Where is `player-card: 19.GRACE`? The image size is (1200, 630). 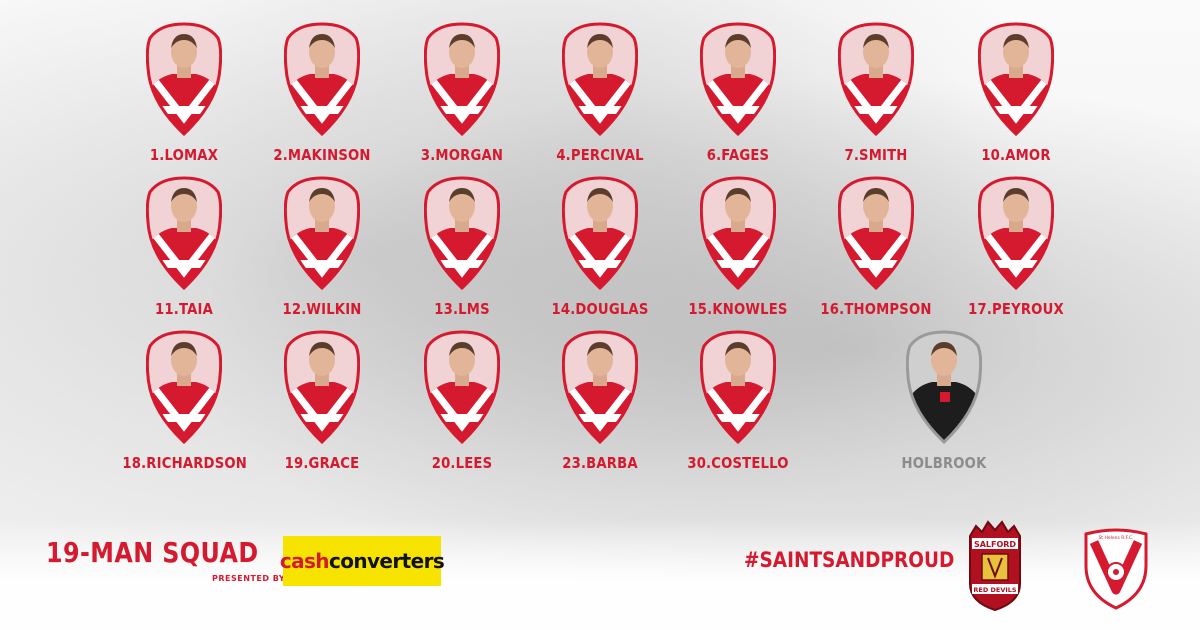 player-card: 19.GRACE is located at coordinates (322, 405).